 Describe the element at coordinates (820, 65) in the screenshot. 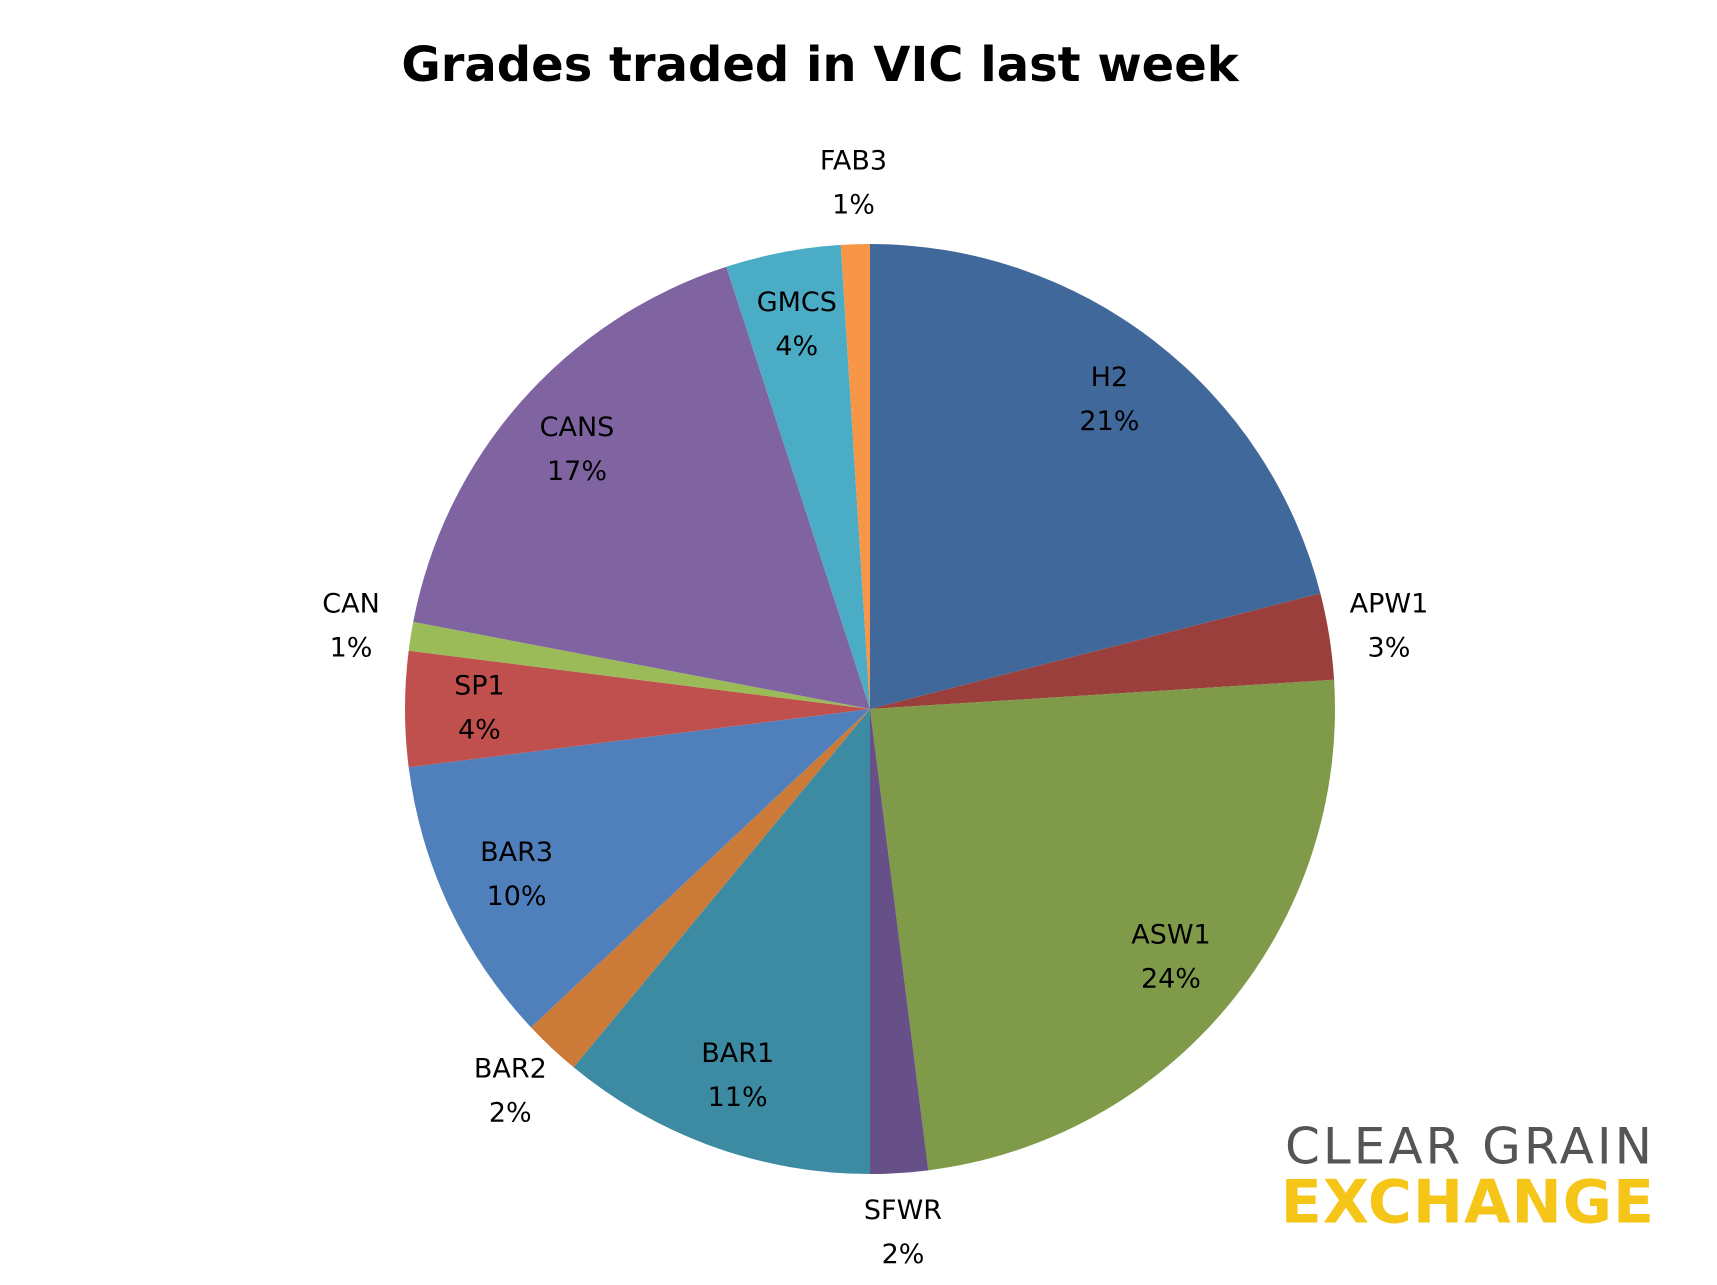

I see `chart-title: Grades traded in VIC last week` at that location.